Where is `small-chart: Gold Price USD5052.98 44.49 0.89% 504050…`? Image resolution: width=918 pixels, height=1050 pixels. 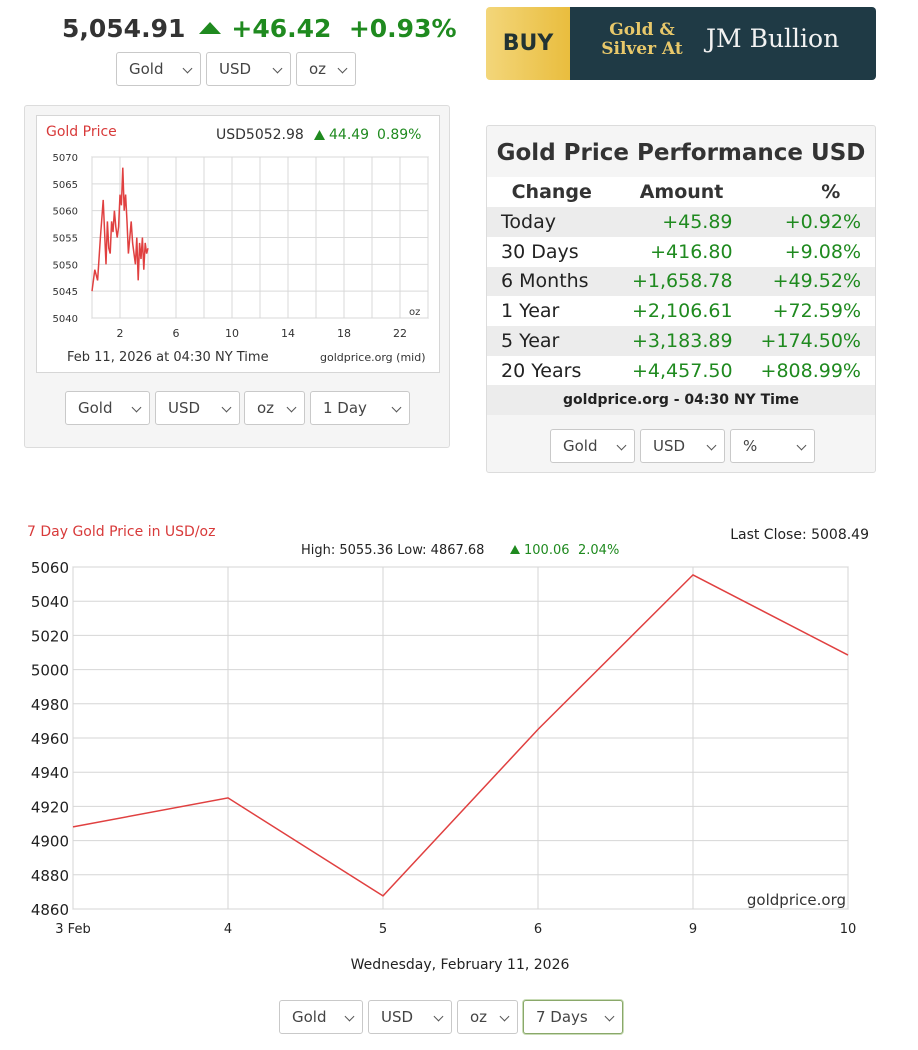 small-chart: Gold Price USD5052.98 44.49 0.89% 504050… is located at coordinates (237, 244).